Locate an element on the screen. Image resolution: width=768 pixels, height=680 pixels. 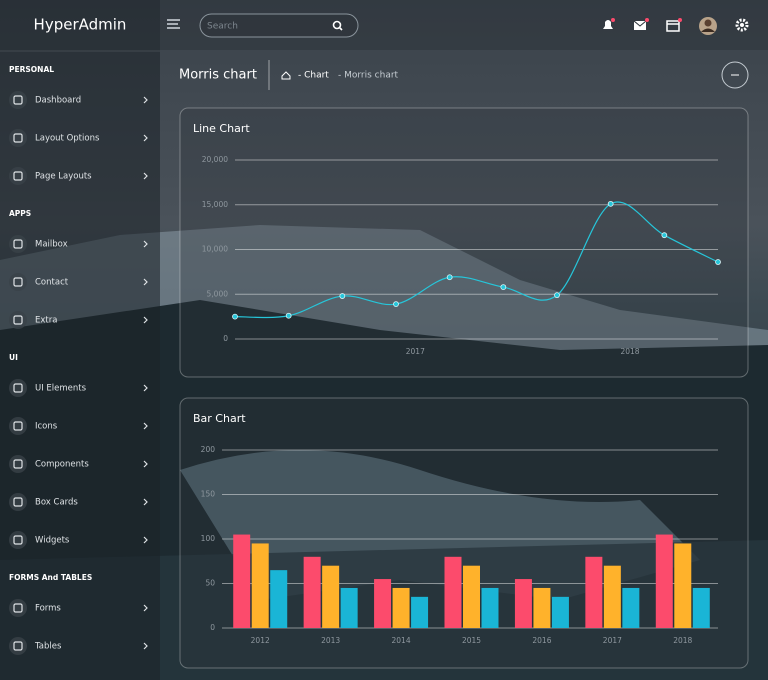
menu-label: Icons is located at coordinates (46, 427).